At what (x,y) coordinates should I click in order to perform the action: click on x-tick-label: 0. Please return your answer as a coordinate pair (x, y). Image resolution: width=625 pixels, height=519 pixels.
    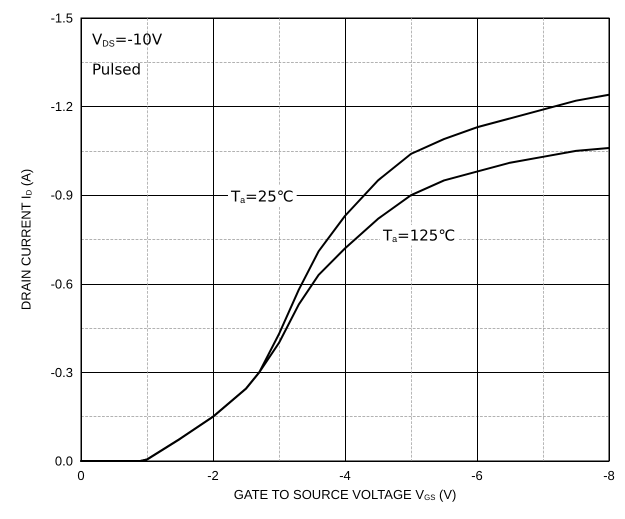
    Looking at the image, I should click on (81, 475).